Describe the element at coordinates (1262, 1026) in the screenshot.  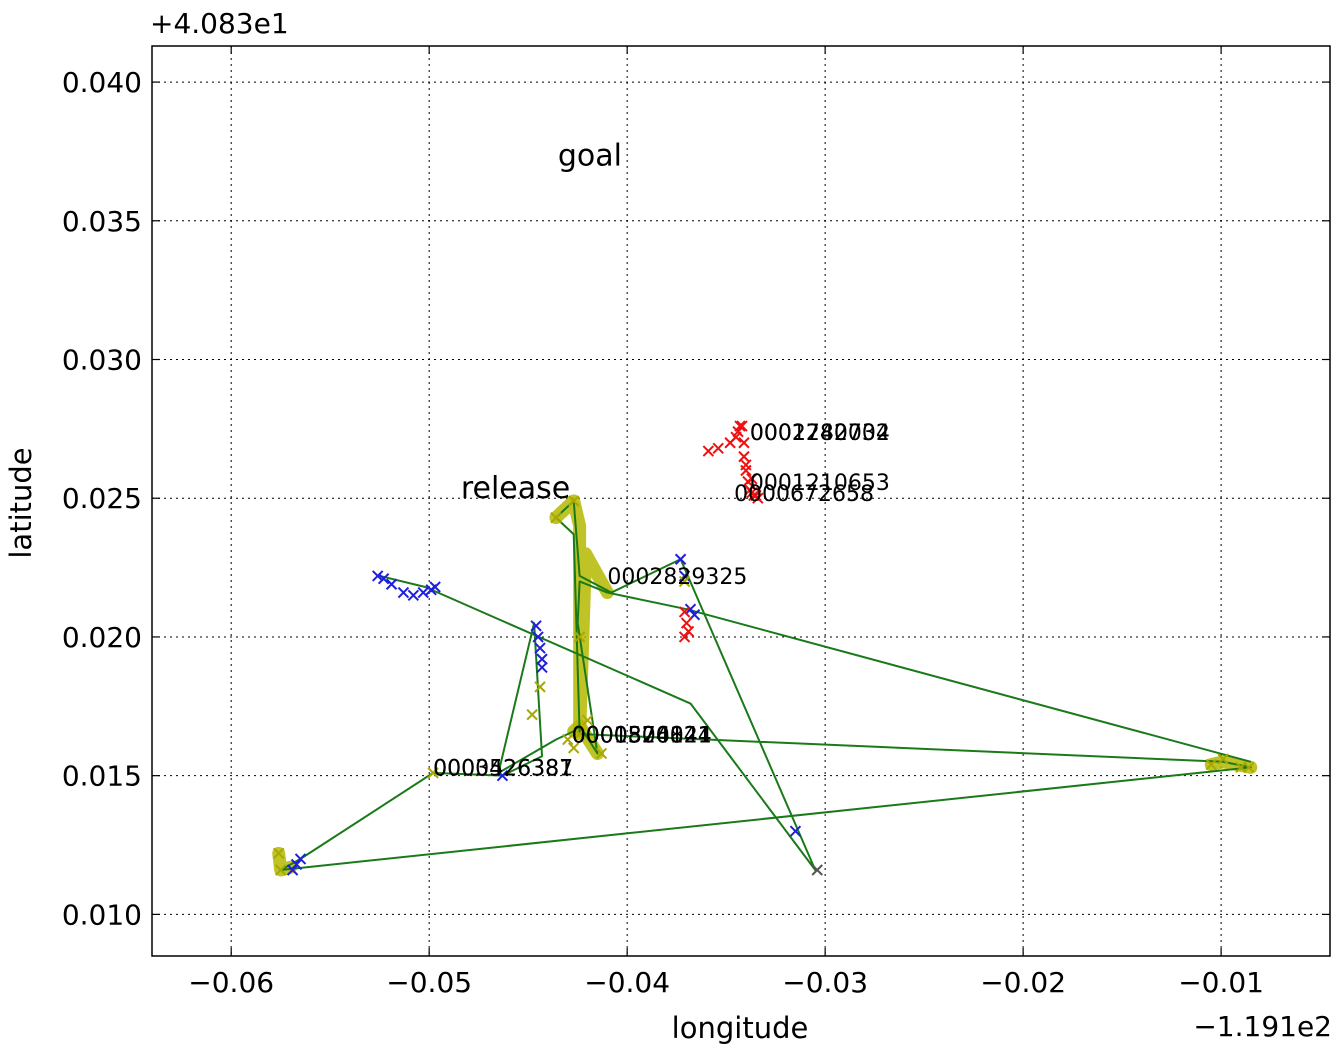
I see `x-offset-label: −1.191e2` at that location.